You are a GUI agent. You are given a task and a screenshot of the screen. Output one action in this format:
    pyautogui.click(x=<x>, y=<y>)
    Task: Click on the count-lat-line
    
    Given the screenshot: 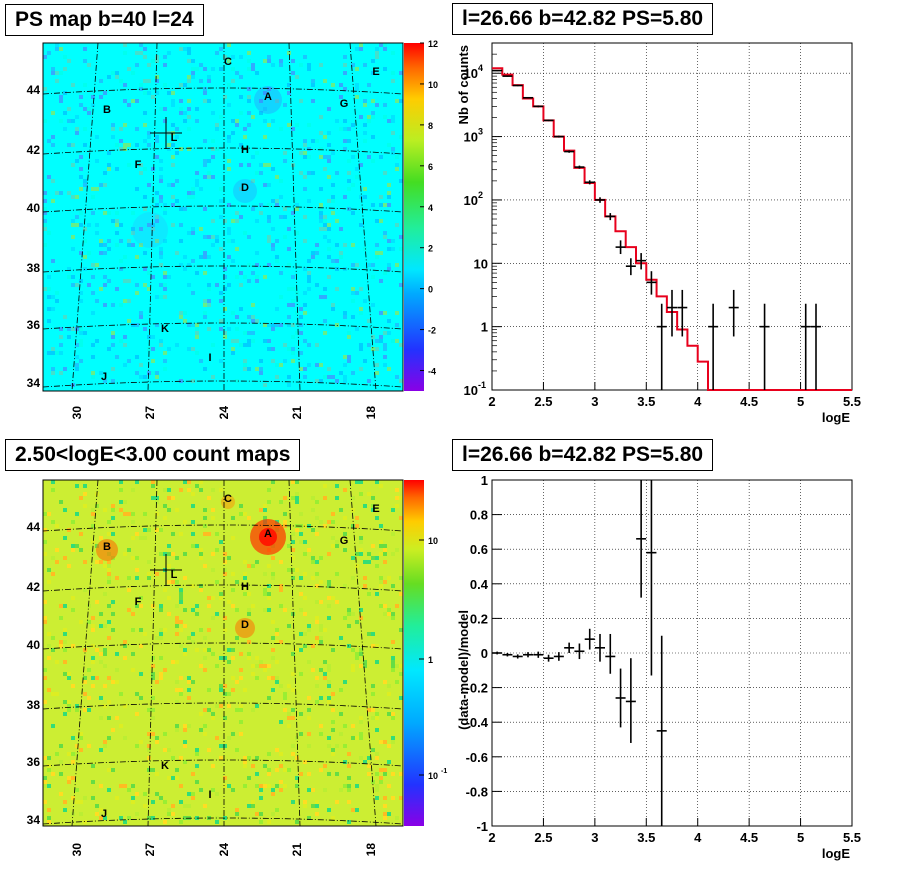 What is the action you would take?
    pyautogui.click(x=223, y=763)
    